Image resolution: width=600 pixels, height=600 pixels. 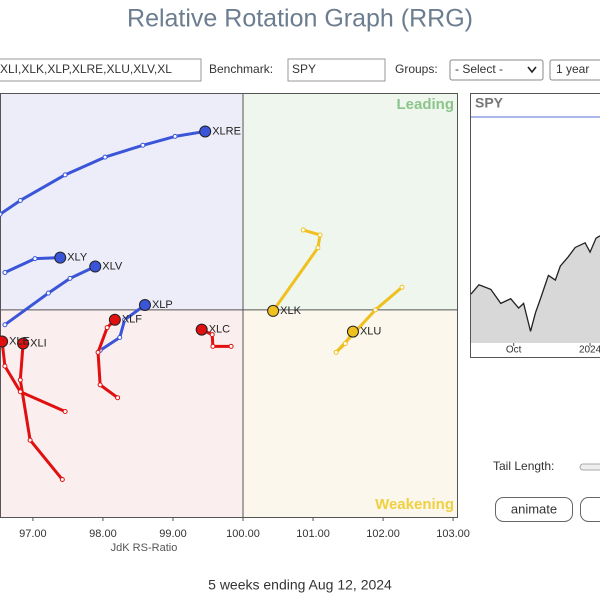 What do you see at coordinates (523, 466) in the screenshot?
I see `tail-length-label: Tail Length:` at bounding box center [523, 466].